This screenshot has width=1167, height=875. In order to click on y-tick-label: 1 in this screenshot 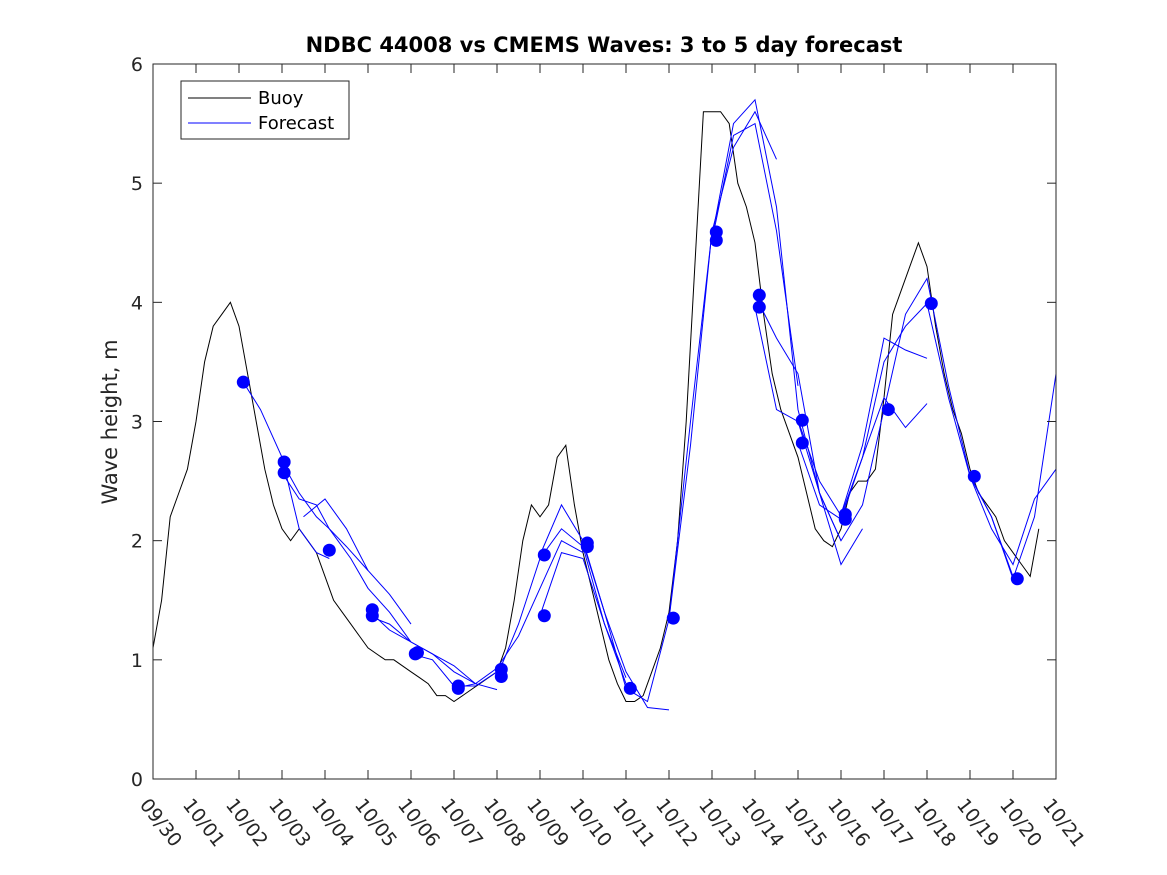, I will do `click(137, 661)`.